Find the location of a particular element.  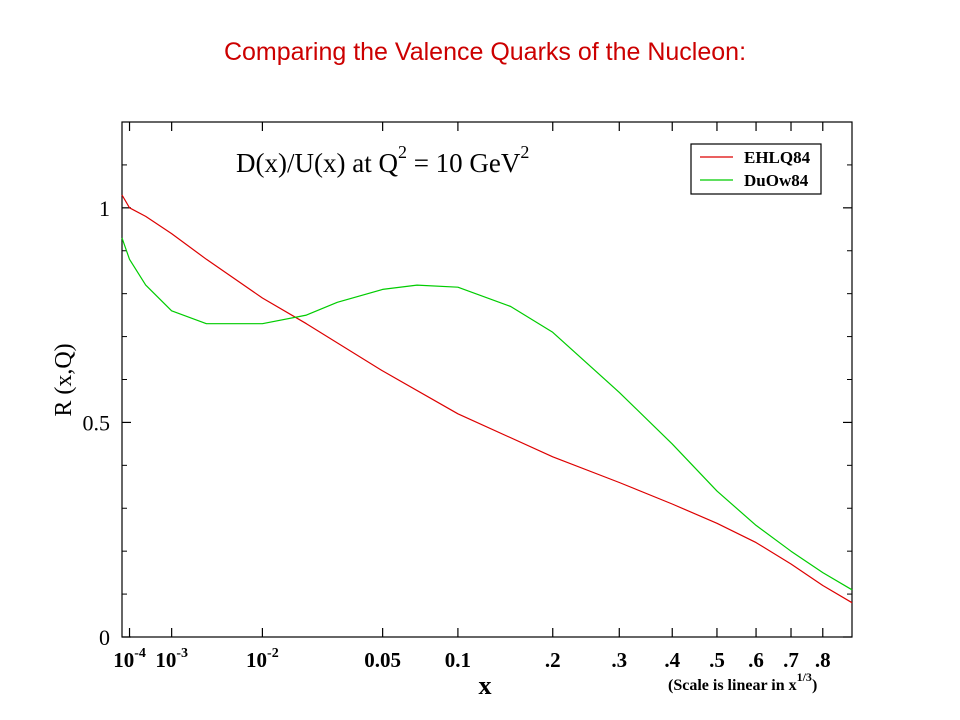

y-tick-label: 1 is located at coordinates (104, 208).